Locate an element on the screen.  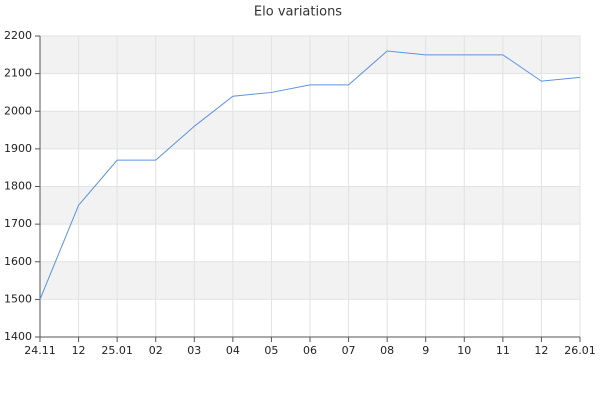
x-tick-label: 02 is located at coordinates (156, 350).